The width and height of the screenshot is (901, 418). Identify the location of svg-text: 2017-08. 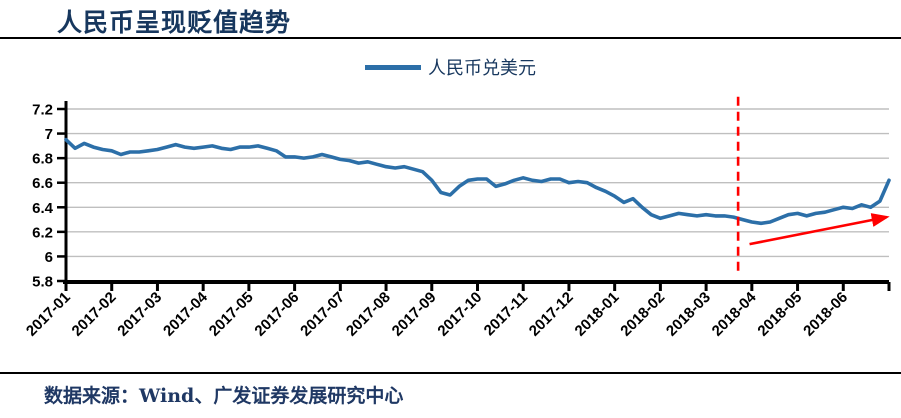
(368, 314).